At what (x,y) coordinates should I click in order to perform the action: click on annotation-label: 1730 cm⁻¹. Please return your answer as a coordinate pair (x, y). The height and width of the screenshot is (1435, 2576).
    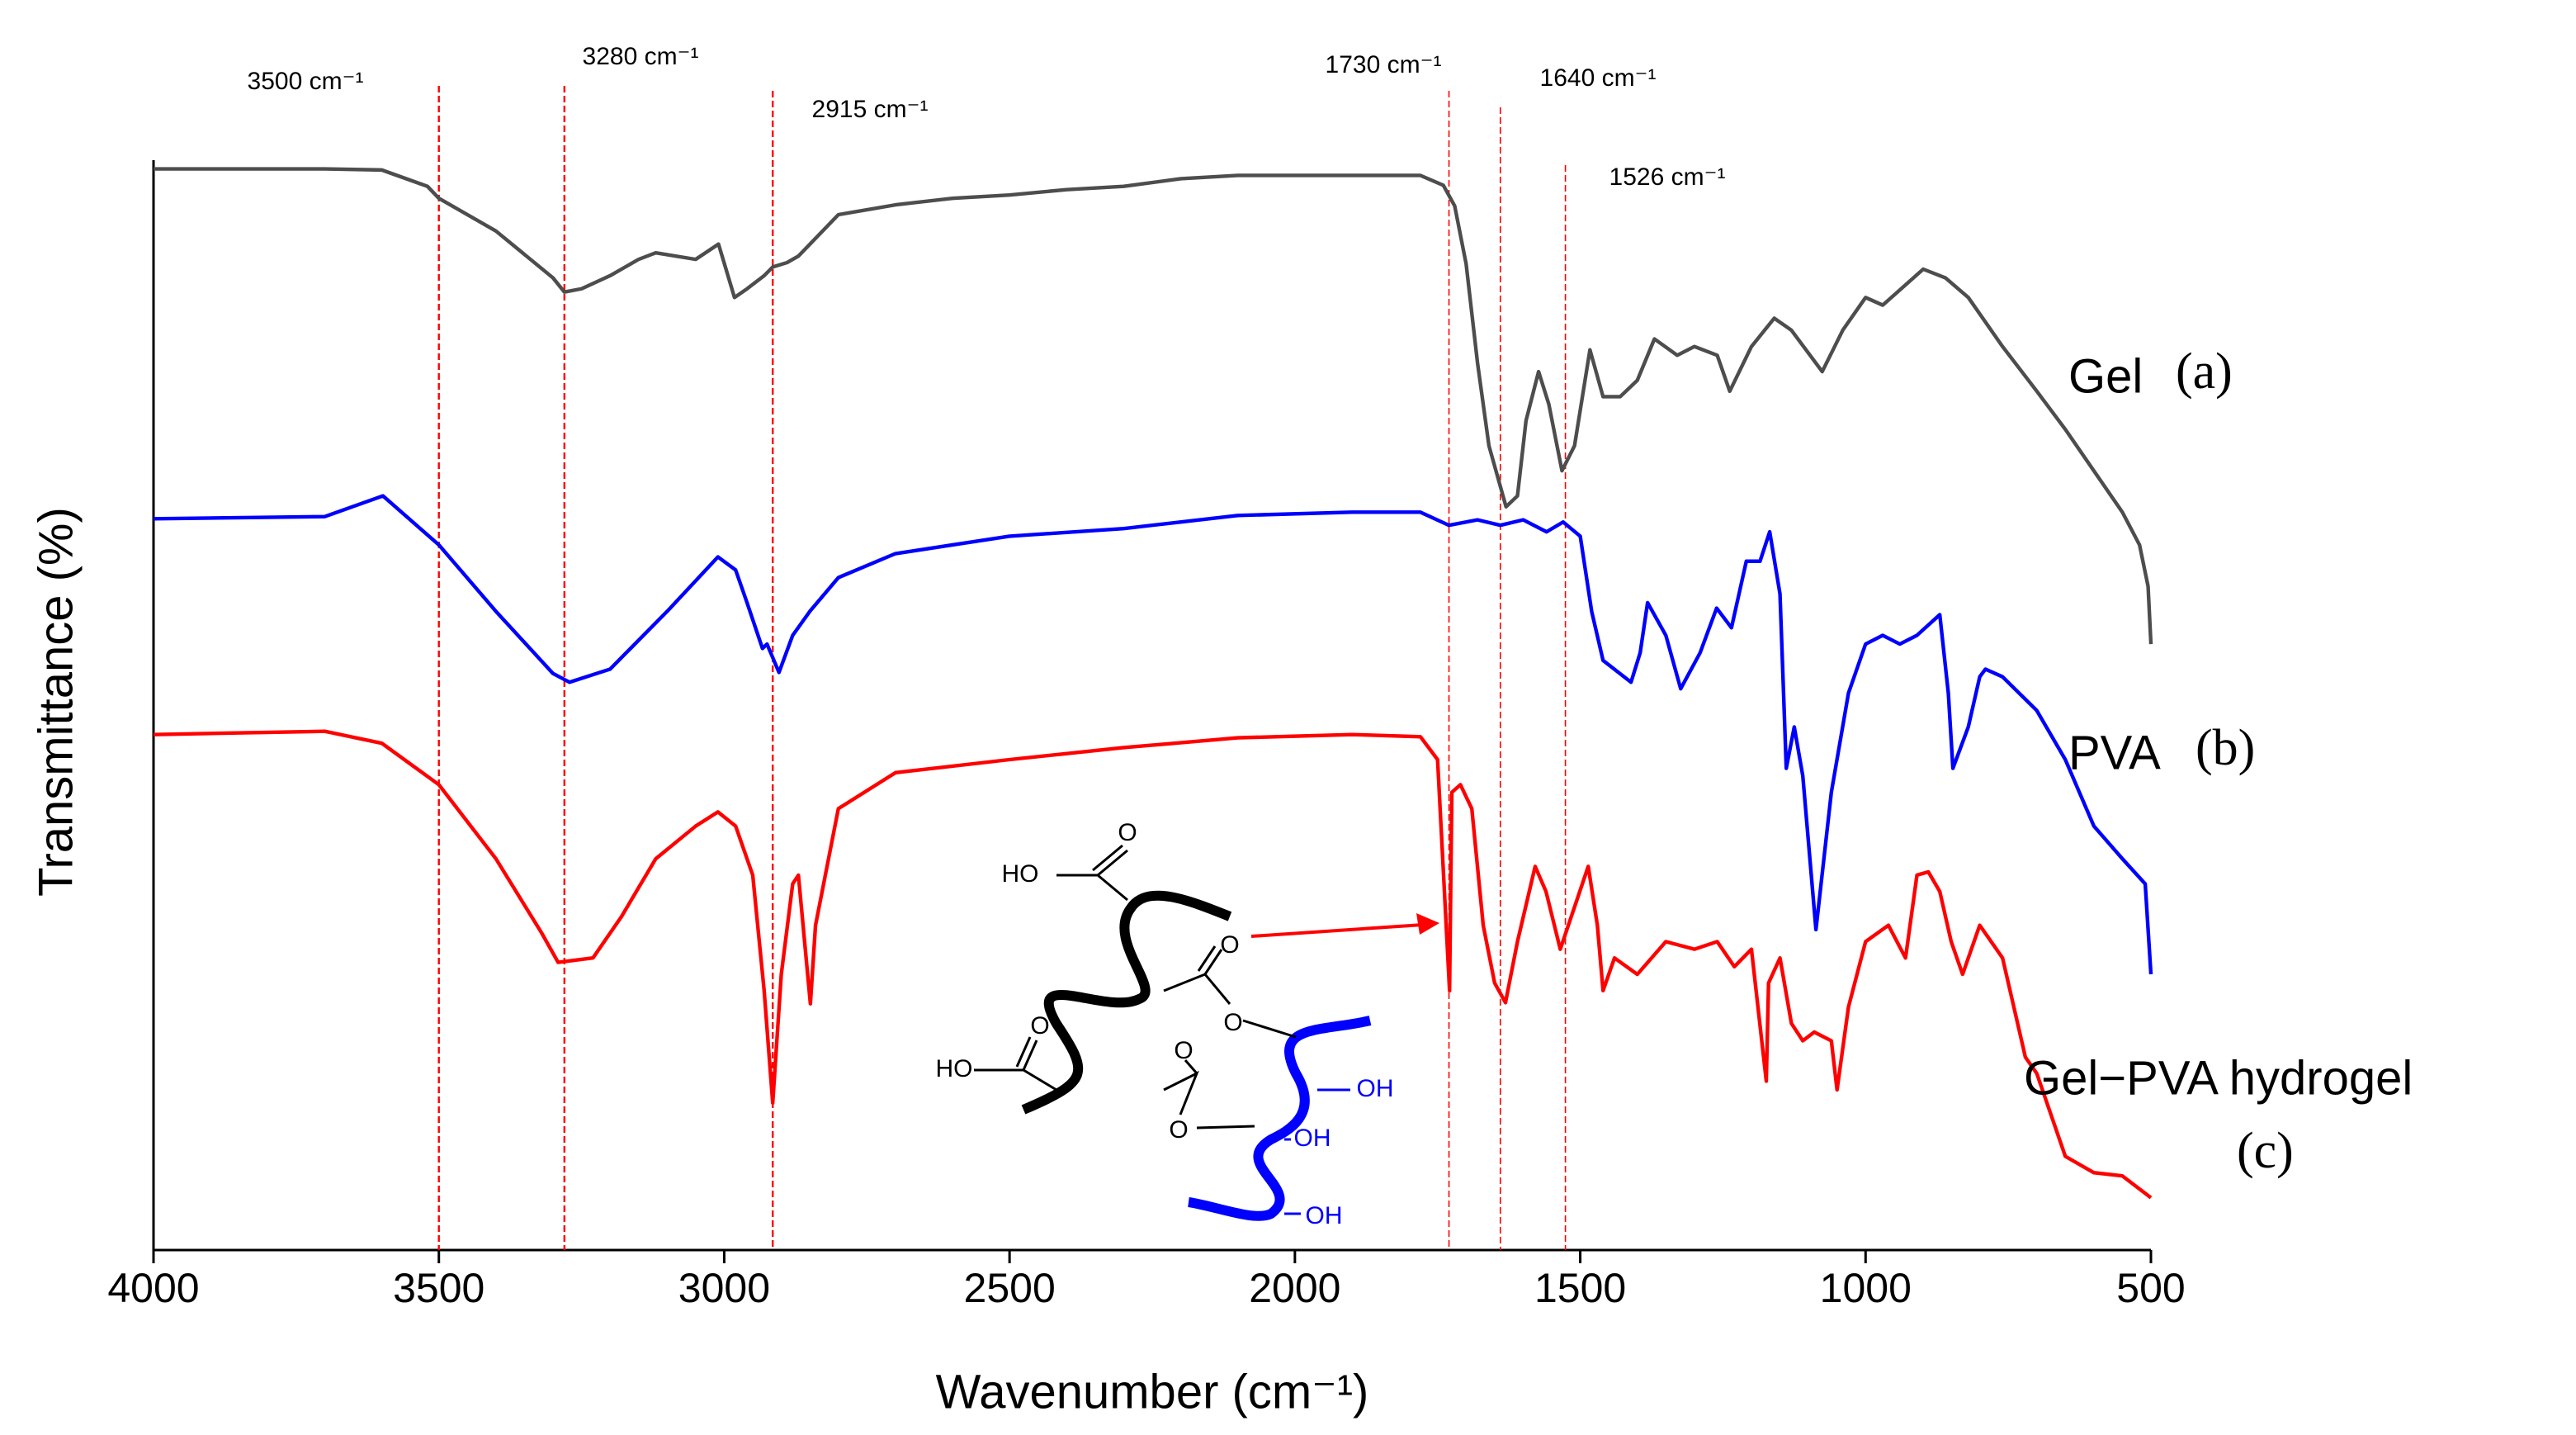
    Looking at the image, I should click on (1384, 64).